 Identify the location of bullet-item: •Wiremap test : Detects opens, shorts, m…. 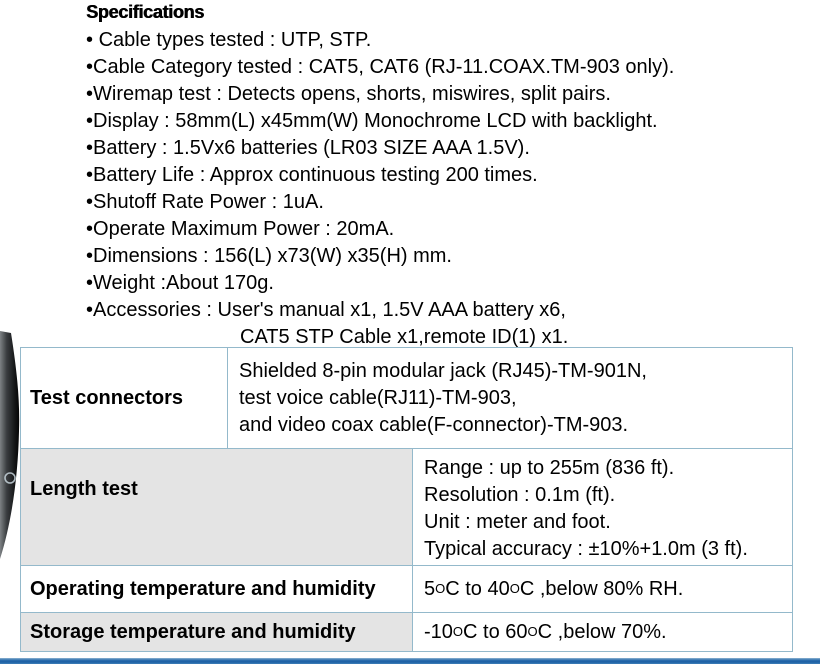
(446, 94).